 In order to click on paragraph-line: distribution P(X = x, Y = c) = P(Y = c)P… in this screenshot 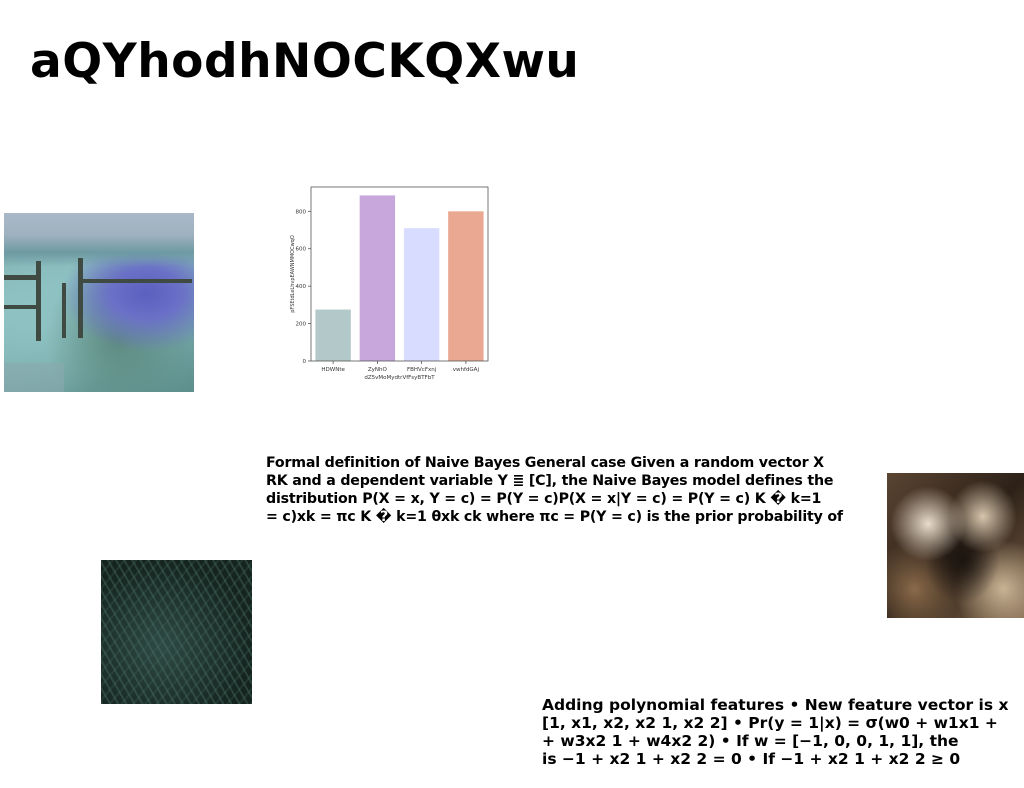, I will do `click(544, 499)`.